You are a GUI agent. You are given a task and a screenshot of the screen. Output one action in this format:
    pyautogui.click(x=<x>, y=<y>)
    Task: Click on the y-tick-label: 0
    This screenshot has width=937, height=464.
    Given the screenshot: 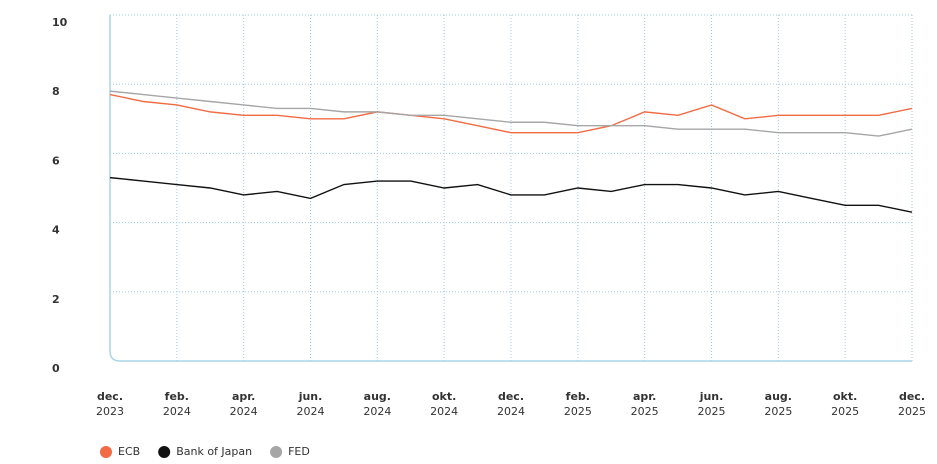 What is the action you would take?
    pyautogui.click(x=56, y=368)
    